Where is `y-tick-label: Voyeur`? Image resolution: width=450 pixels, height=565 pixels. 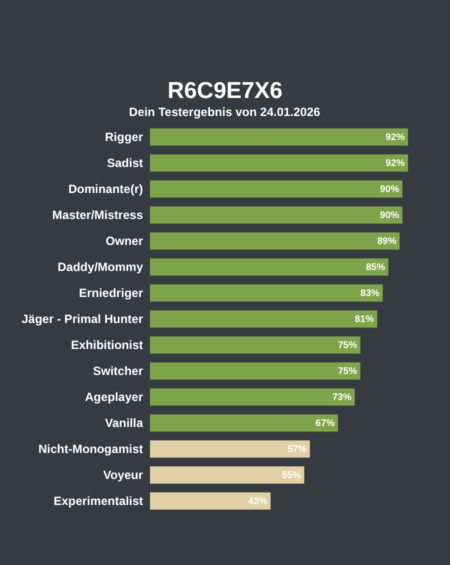
y-tick-label: Voyeur is located at coordinates (123, 475).